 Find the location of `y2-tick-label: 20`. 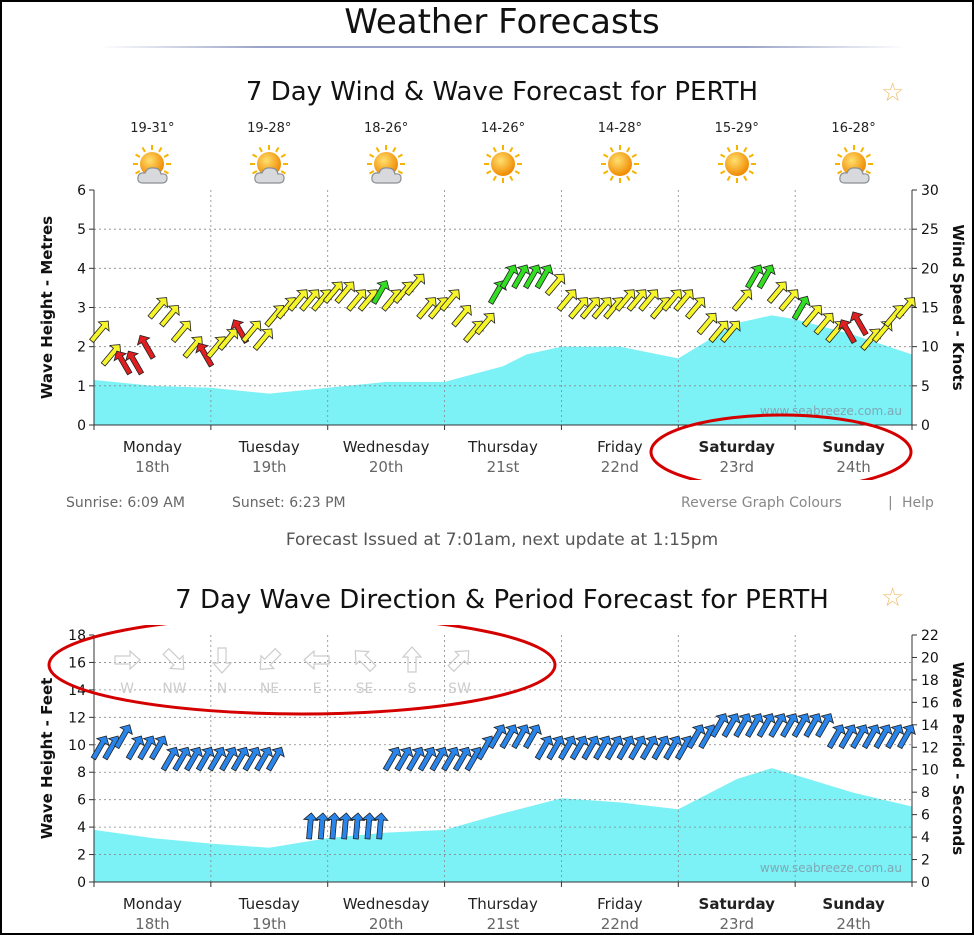

y2-tick-label: 20 is located at coordinates (930, 269).